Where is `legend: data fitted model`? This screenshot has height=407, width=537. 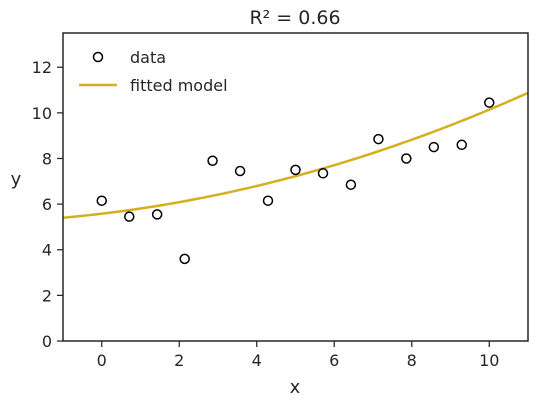
legend: data fitted model is located at coordinates (153, 71).